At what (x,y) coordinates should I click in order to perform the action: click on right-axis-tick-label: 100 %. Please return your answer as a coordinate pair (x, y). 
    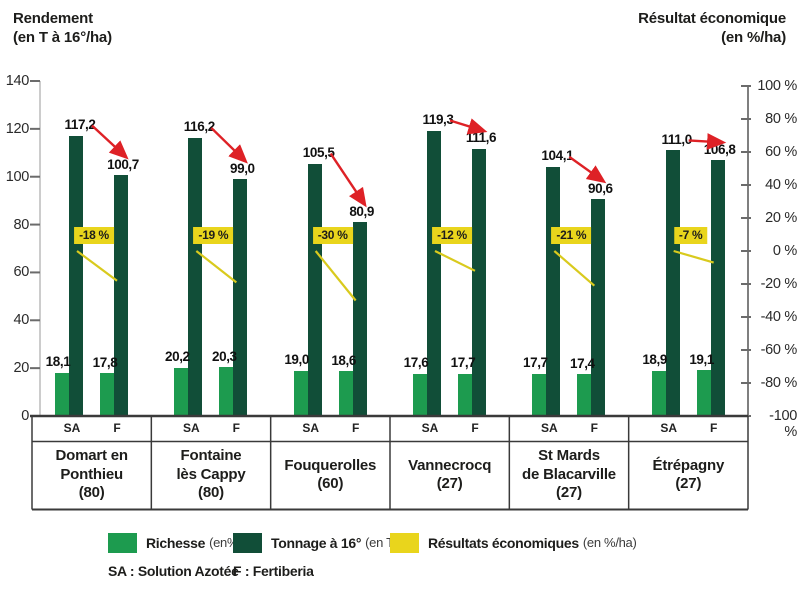
    Looking at the image, I should click on (777, 86).